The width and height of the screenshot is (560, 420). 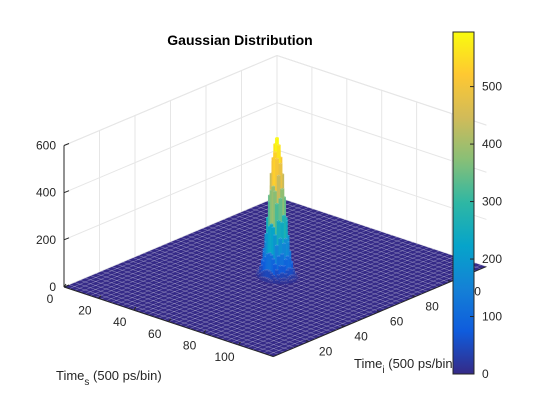 I want to click on y-tick-label: 20, so click(x=326, y=352).